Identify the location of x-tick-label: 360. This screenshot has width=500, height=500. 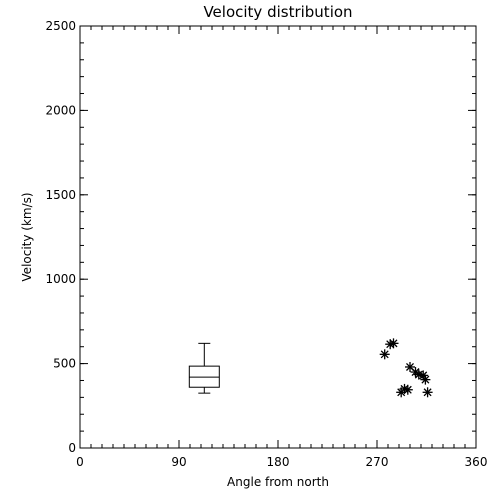
(476, 462).